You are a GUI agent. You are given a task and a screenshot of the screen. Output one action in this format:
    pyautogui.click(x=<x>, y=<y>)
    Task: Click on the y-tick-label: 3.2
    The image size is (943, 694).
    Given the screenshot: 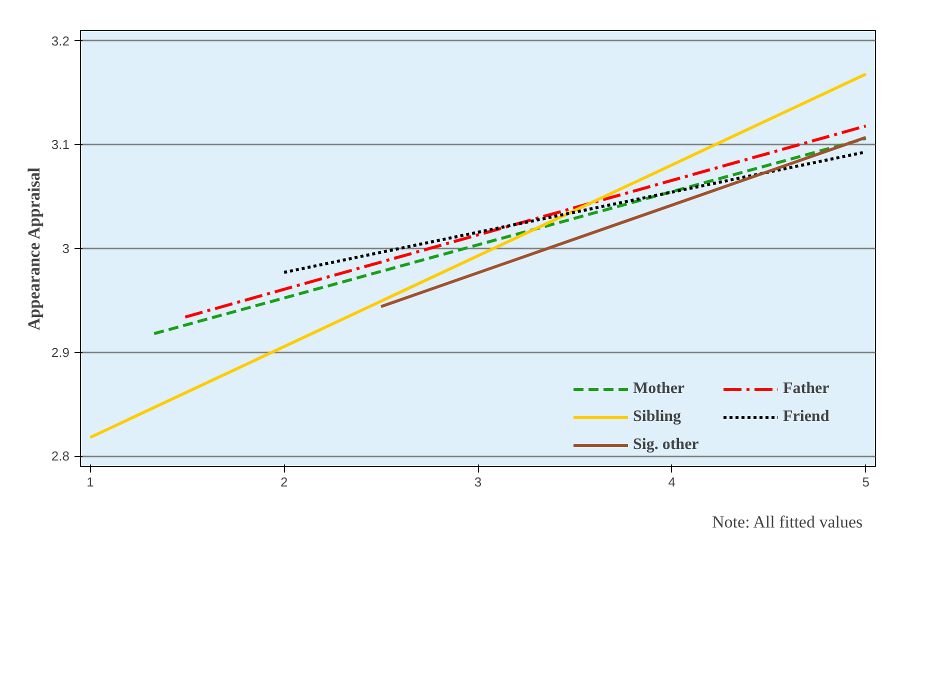 What is the action you would take?
    pyautogui.click(x=60, y=40)
    